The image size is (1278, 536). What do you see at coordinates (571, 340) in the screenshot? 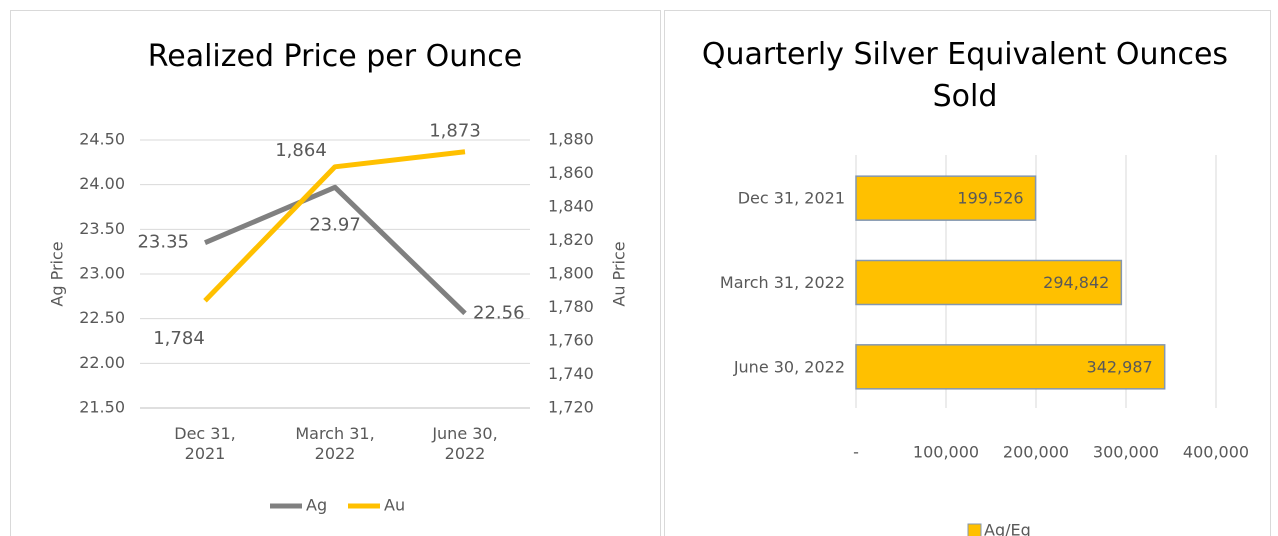
I see `y2-tick-label: 1,760` at bounding box center [571, 340].